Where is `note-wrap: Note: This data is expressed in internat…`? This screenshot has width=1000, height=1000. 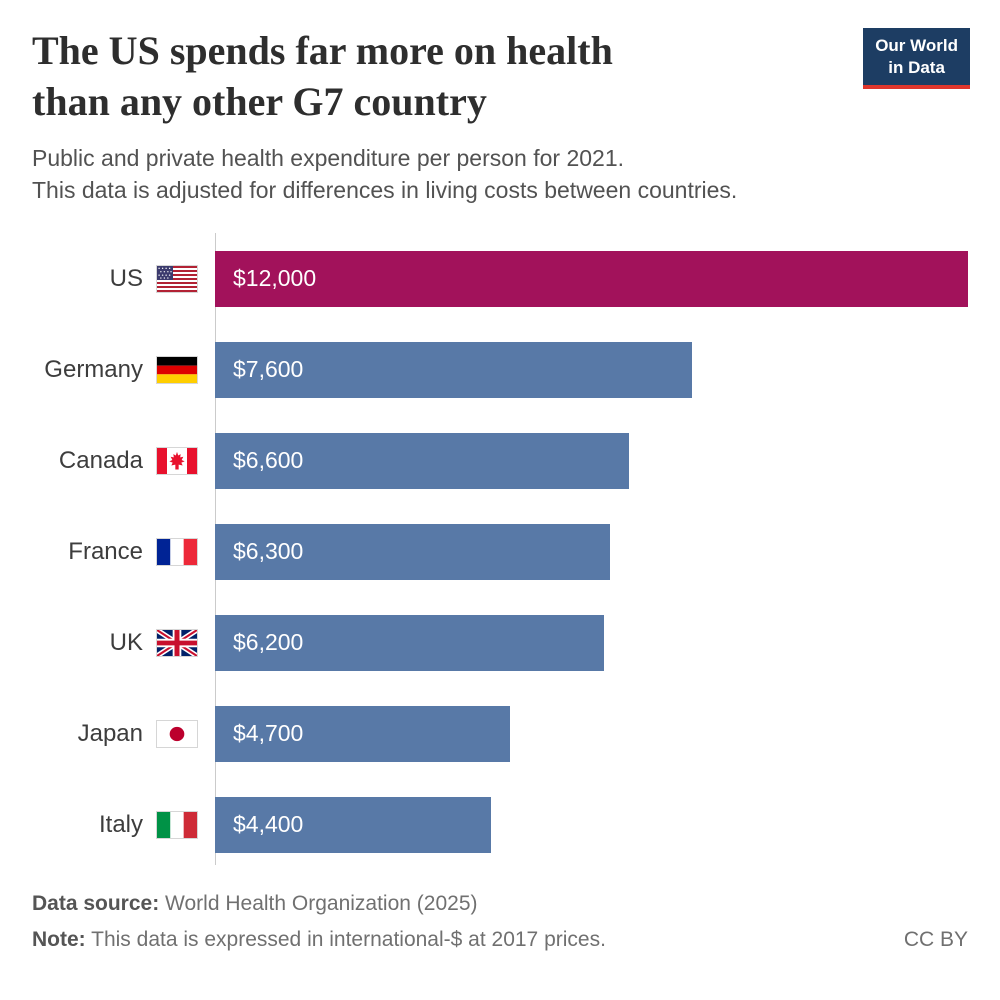
note-wrap: Note: This data is expressed in internat… is located at coordinates (319, 940).